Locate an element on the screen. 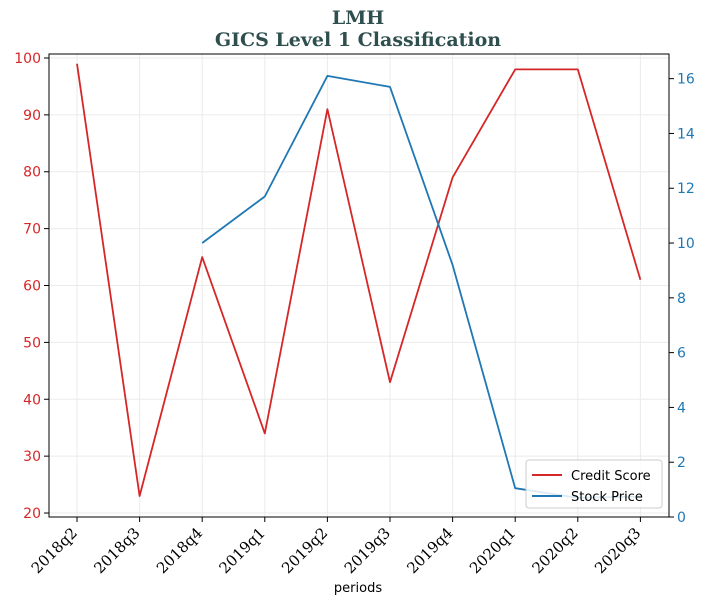 The image size is (707, 605). x-tick-label: 2018q3 is located at coordinates (116, 550).